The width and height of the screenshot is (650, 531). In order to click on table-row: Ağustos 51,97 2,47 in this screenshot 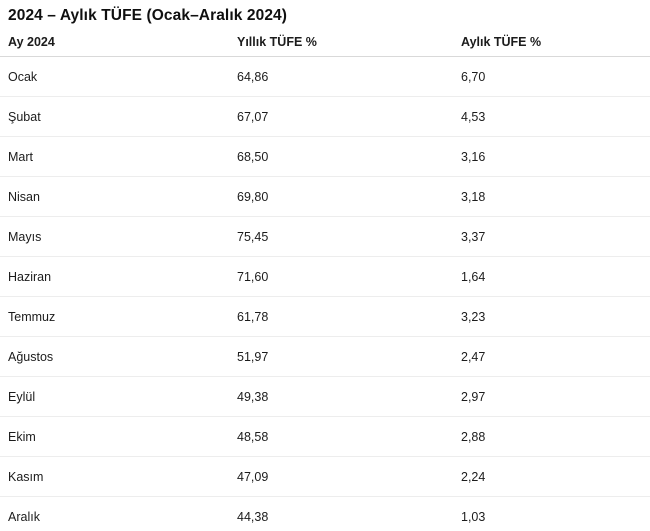, I will do `click(325, 356)`.